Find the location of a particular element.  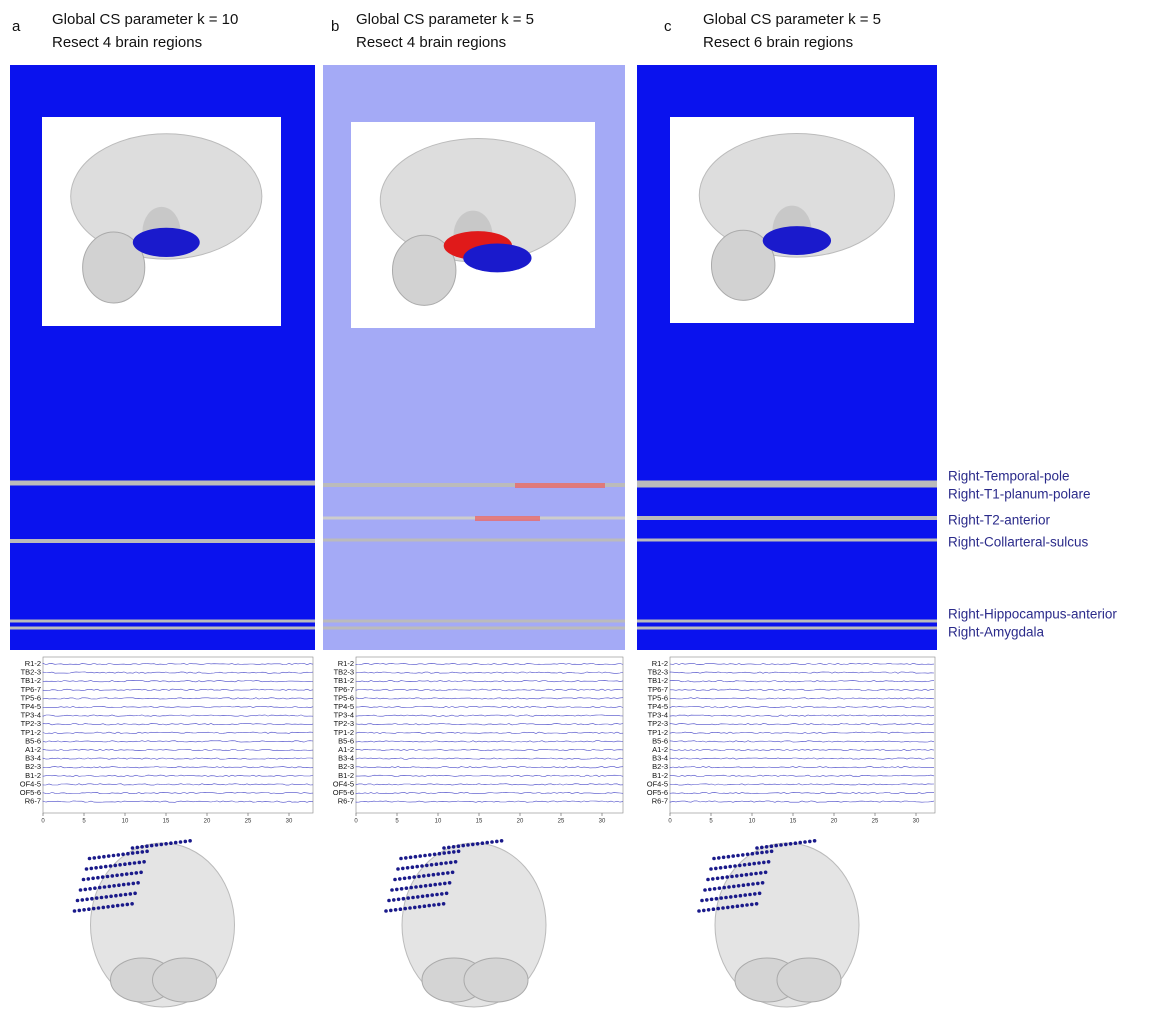

panel-letter: b is located at coordinates (335, 26).